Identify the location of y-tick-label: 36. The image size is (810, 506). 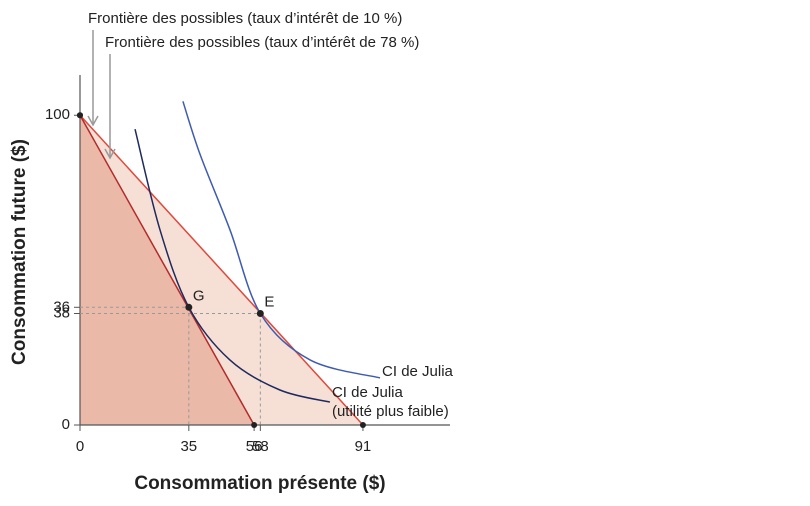
(61, 306).